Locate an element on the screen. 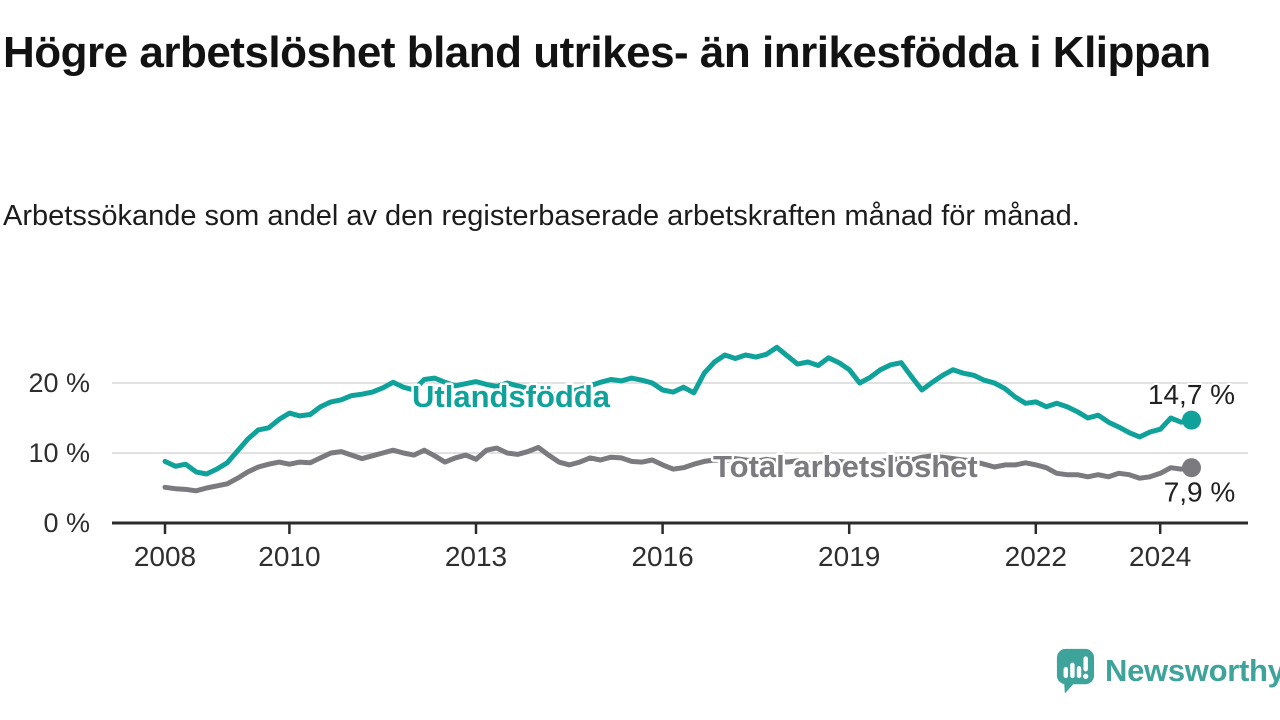  x-axis-label-2010: 2010 is located at coordinates (289, 556).